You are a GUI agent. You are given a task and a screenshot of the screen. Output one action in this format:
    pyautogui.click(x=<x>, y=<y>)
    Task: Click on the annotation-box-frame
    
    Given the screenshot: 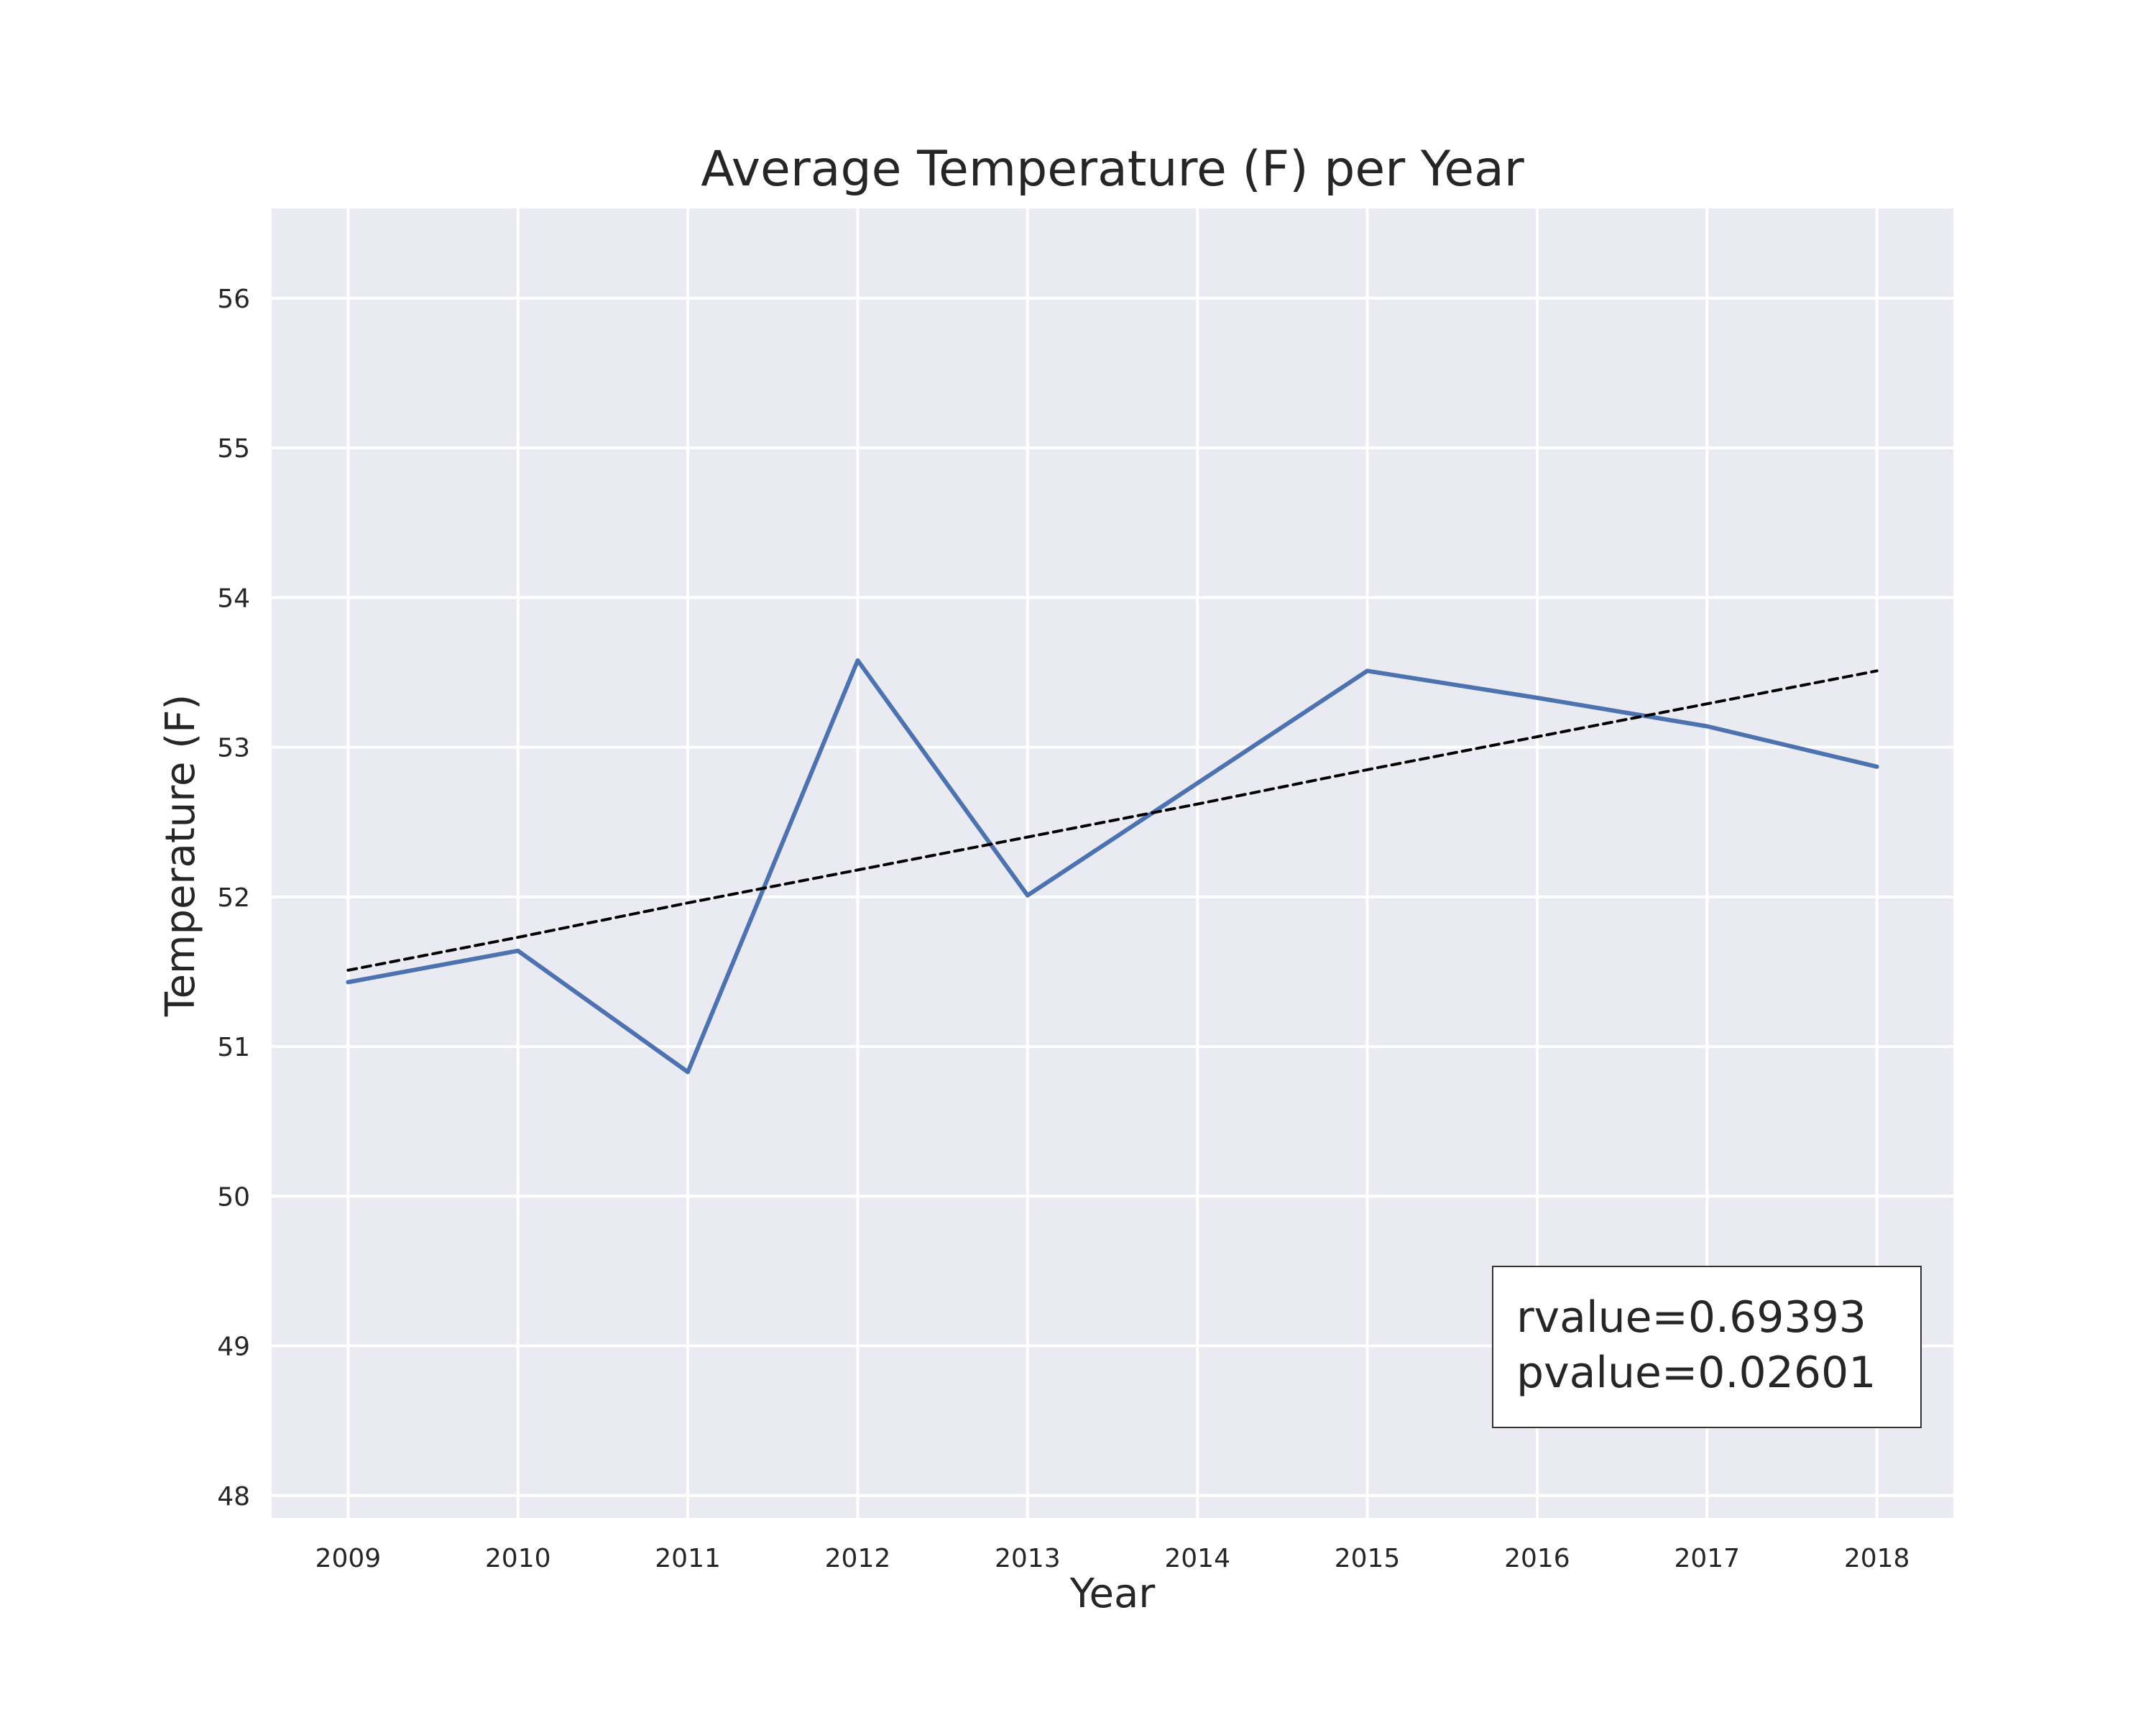 What is the action you would take?
    pyautogui.click(x=1707, y=1347)
    